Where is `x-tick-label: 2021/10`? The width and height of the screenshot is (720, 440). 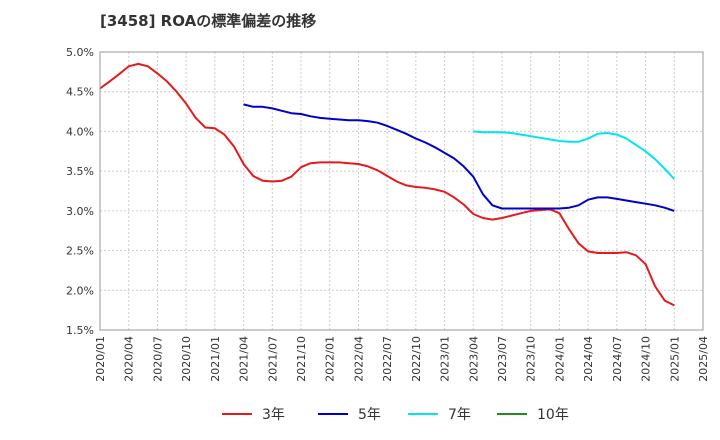 x-tick-label: 2021/10 is located at coordinates (301, 359).